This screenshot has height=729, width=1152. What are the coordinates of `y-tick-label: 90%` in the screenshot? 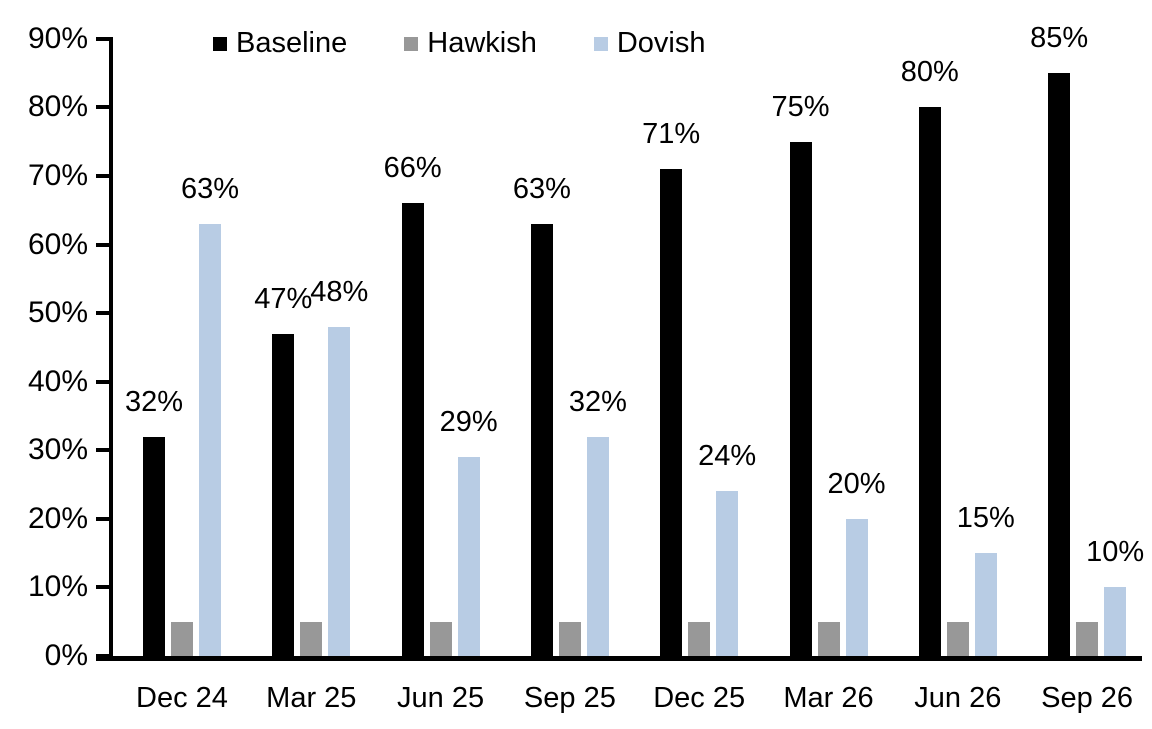 It's located at (57, 38).